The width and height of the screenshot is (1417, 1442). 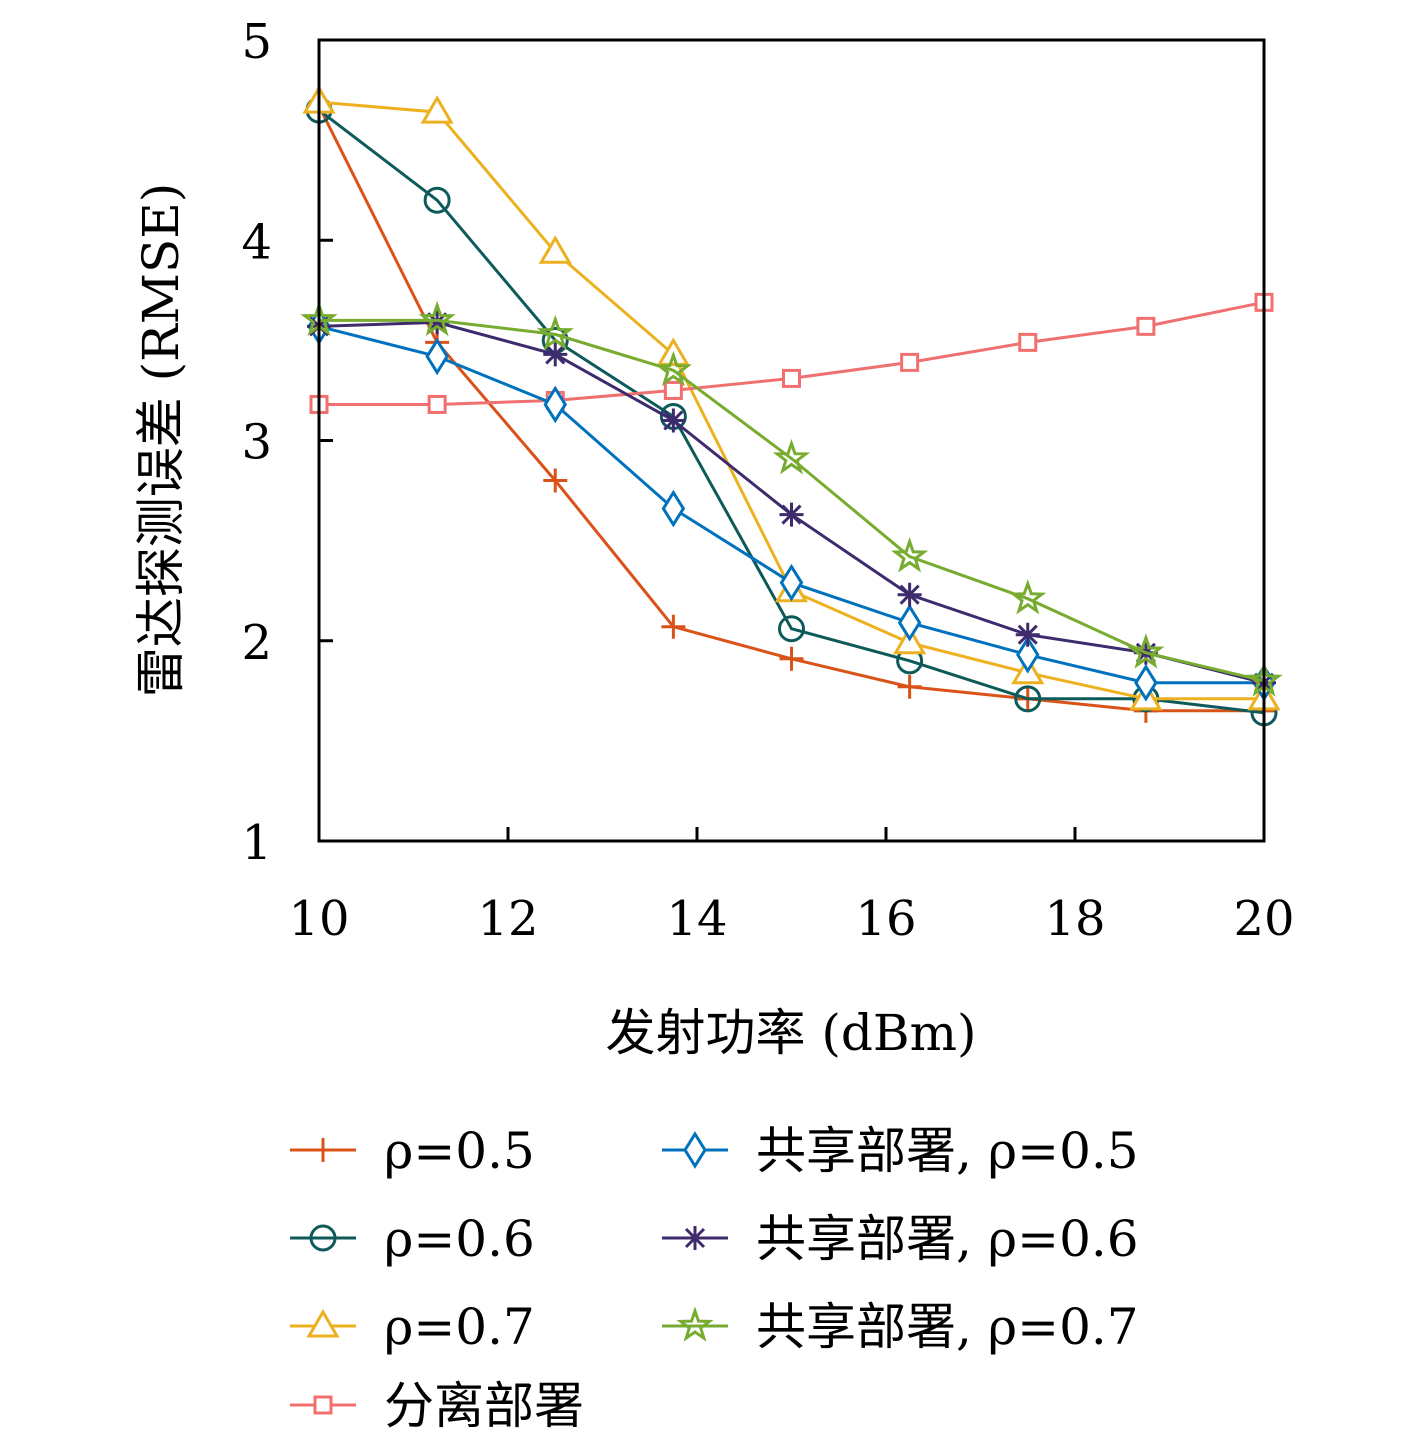 What do you see at coordinates (1074, 919) in the screenshot?
I see `x-tick-label: 18` at bounding box center [1074, 919].